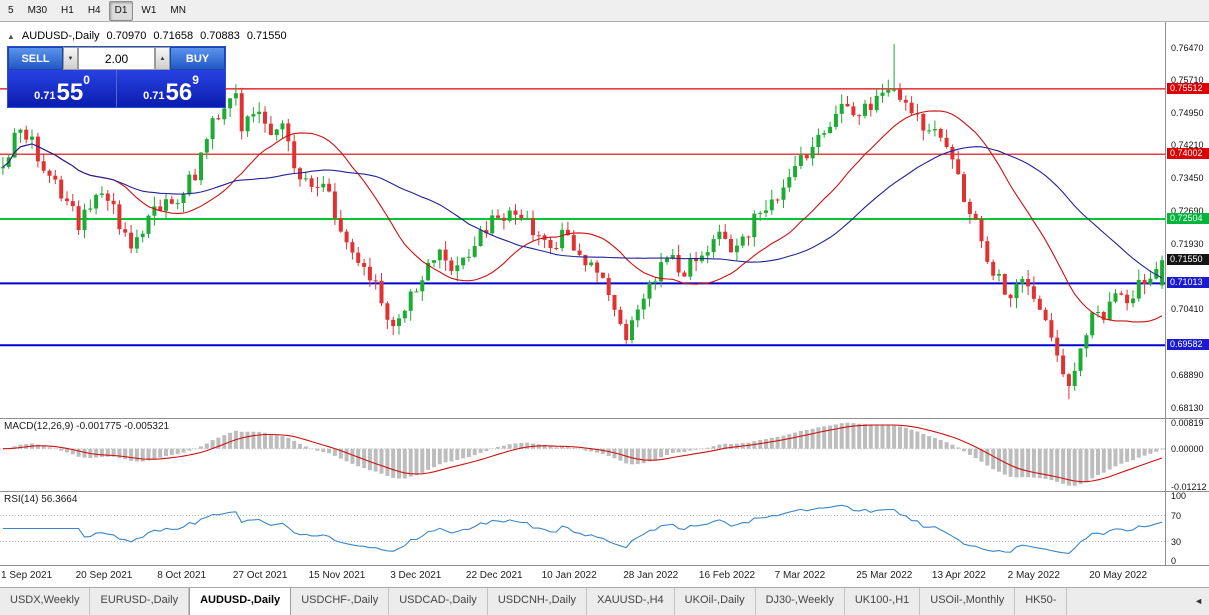  I want to click on macd-label: MACD(12,26,9) -0.001775 -0.005321, so click(87, 426).